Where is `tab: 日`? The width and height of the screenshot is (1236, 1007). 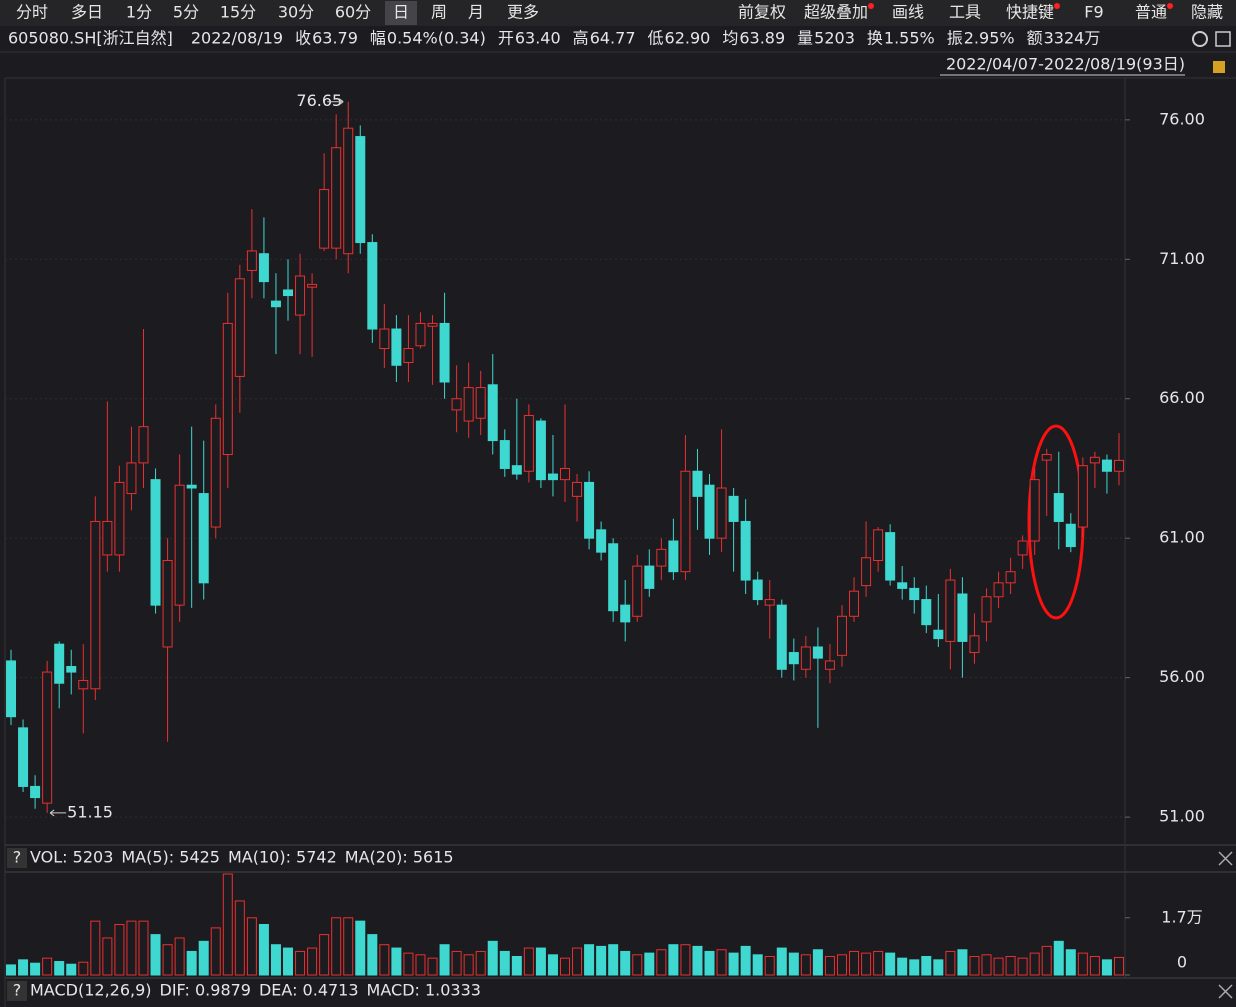 tab: 日 is located at coordinates (401, 12).